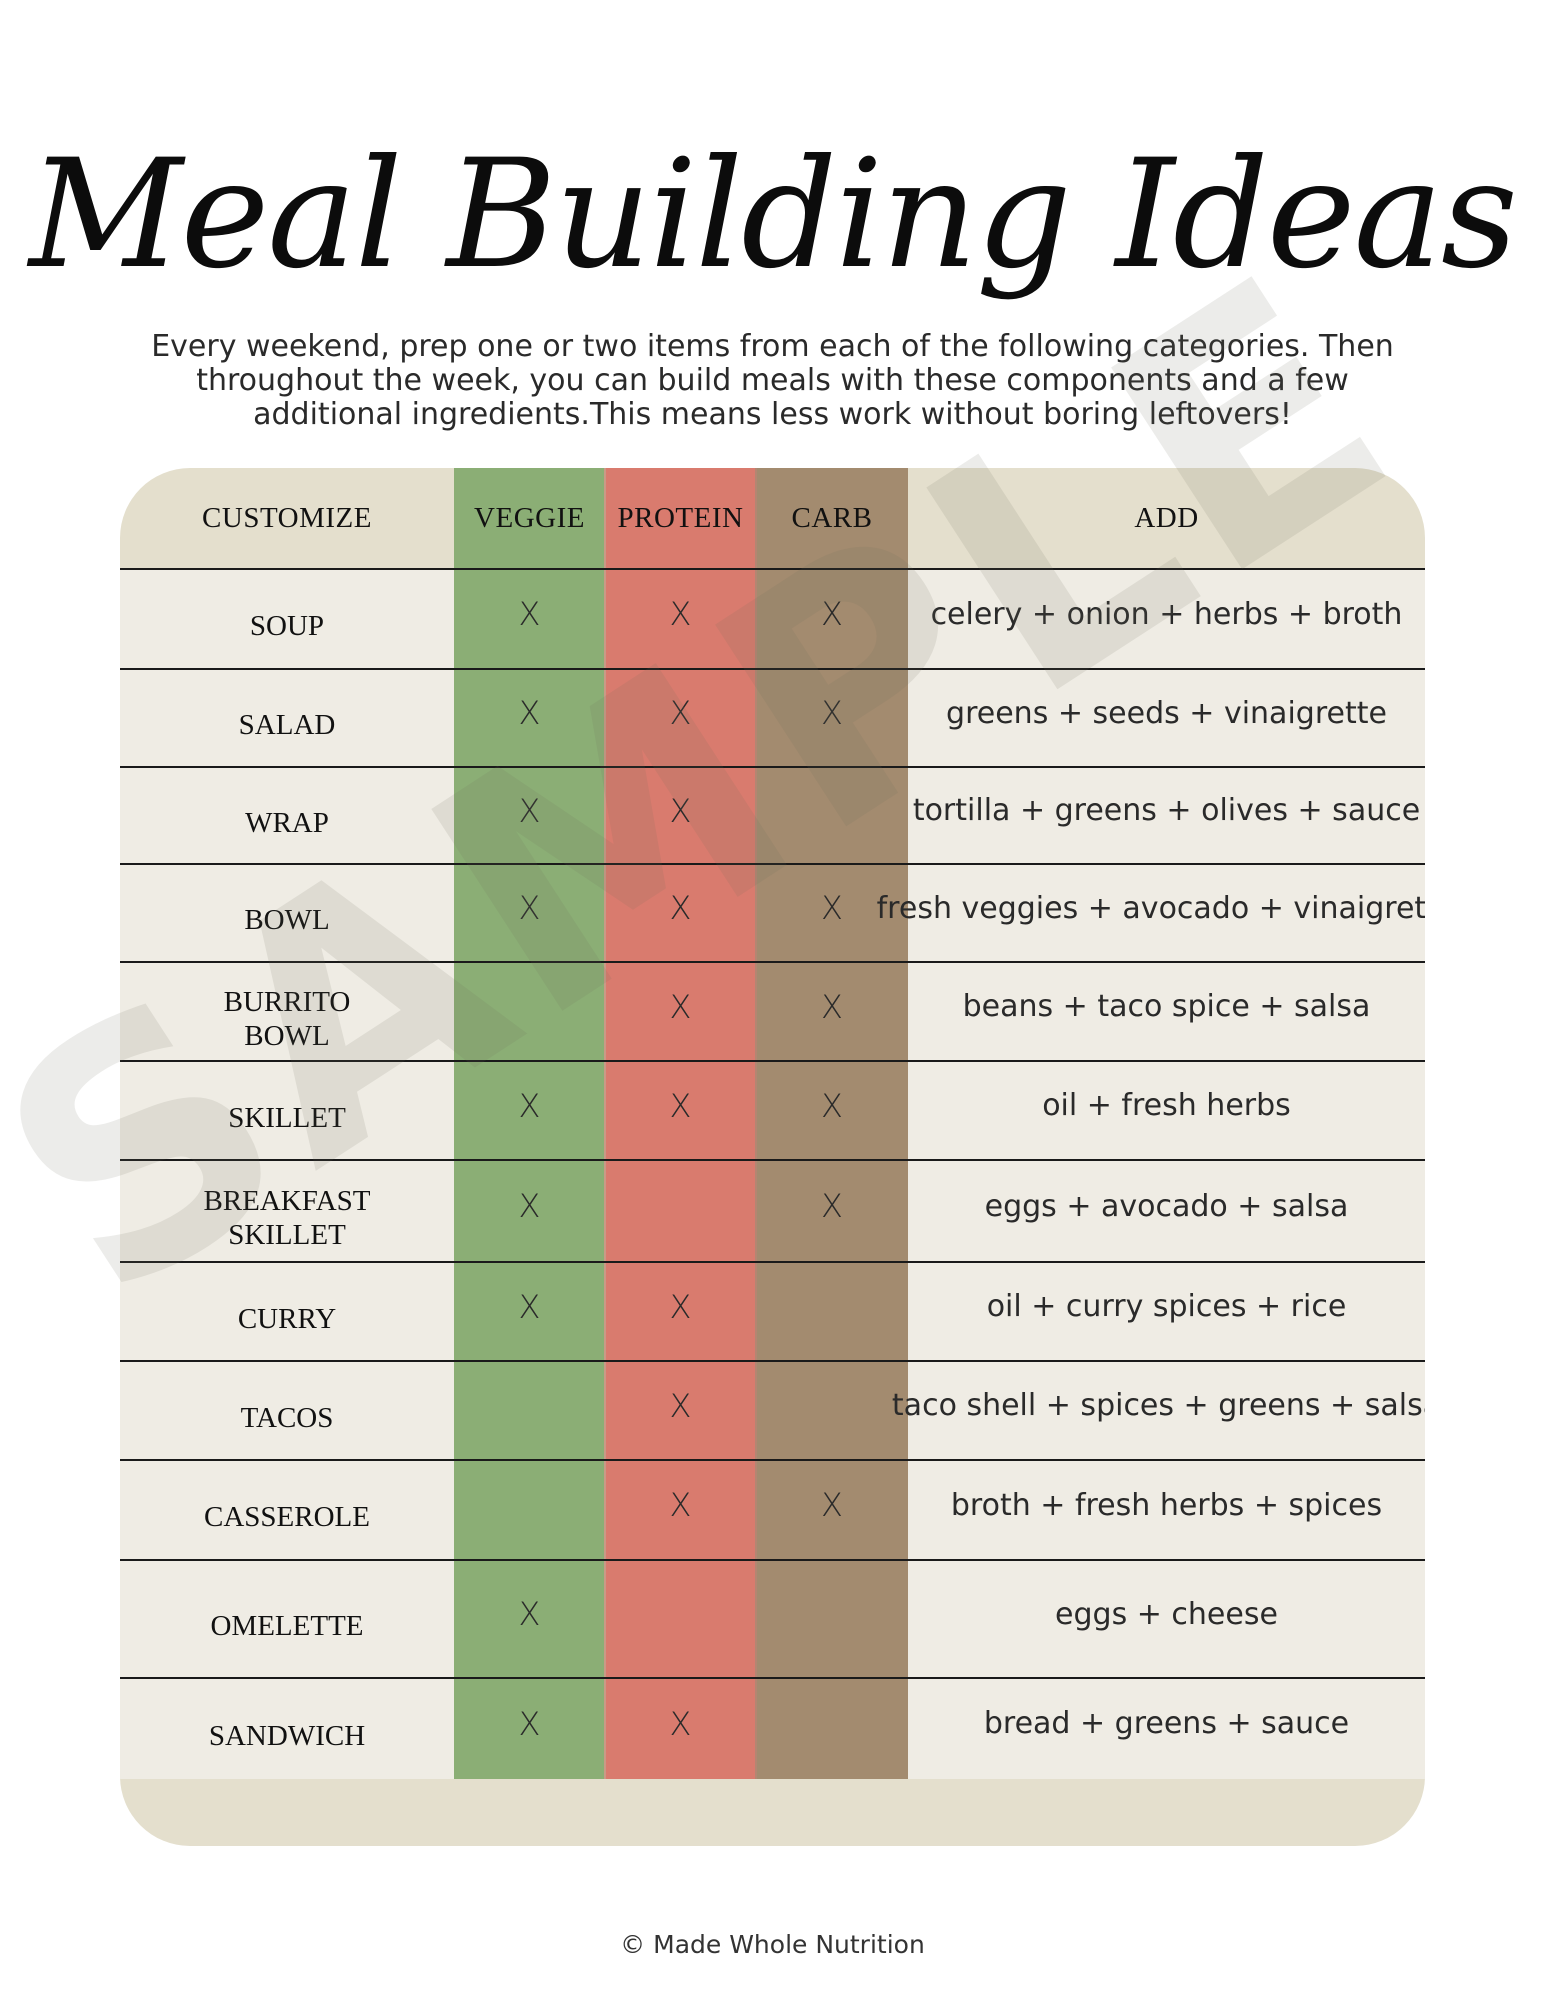 The height and width of the screenshot is (2000, 1545). I want to click on row-add-ingredients: eggs + avocado + salsa, so click(1166, 1206).